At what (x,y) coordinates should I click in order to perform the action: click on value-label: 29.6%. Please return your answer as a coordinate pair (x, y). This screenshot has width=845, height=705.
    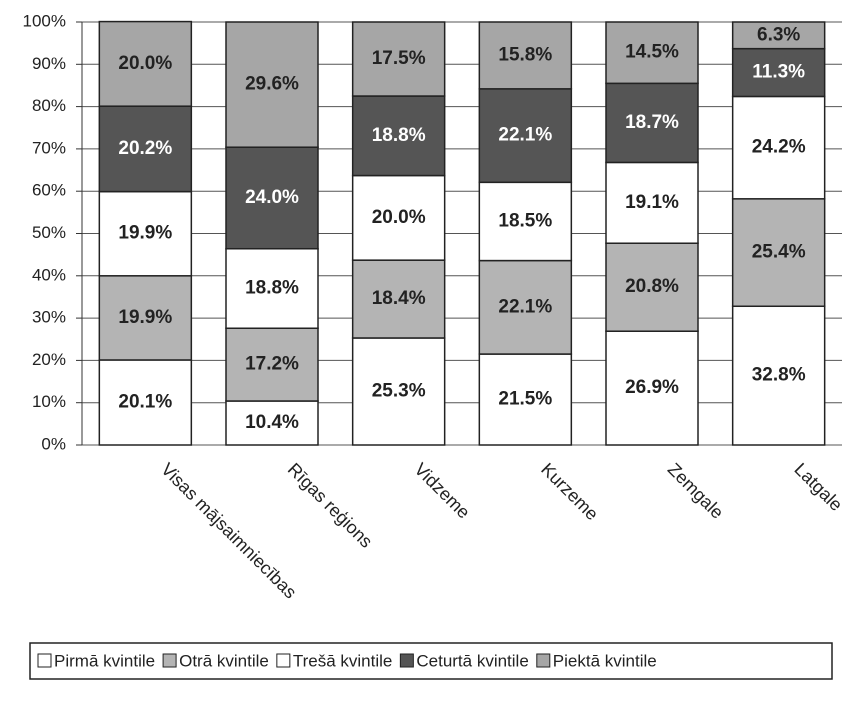
    Looking at the image, I should click on (272, 84).